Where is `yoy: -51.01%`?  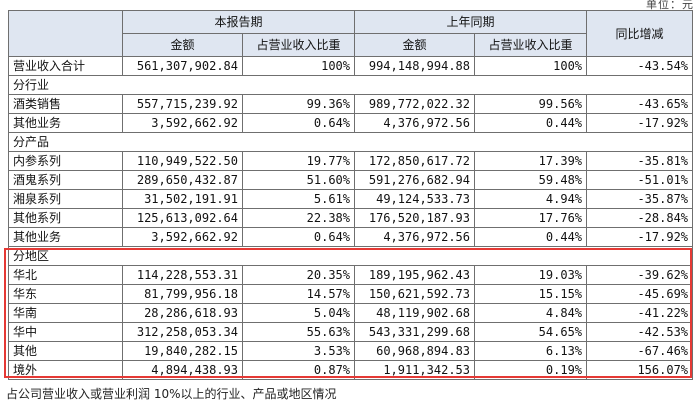 yoy: -51.01% is located at coordinates (640, 180).